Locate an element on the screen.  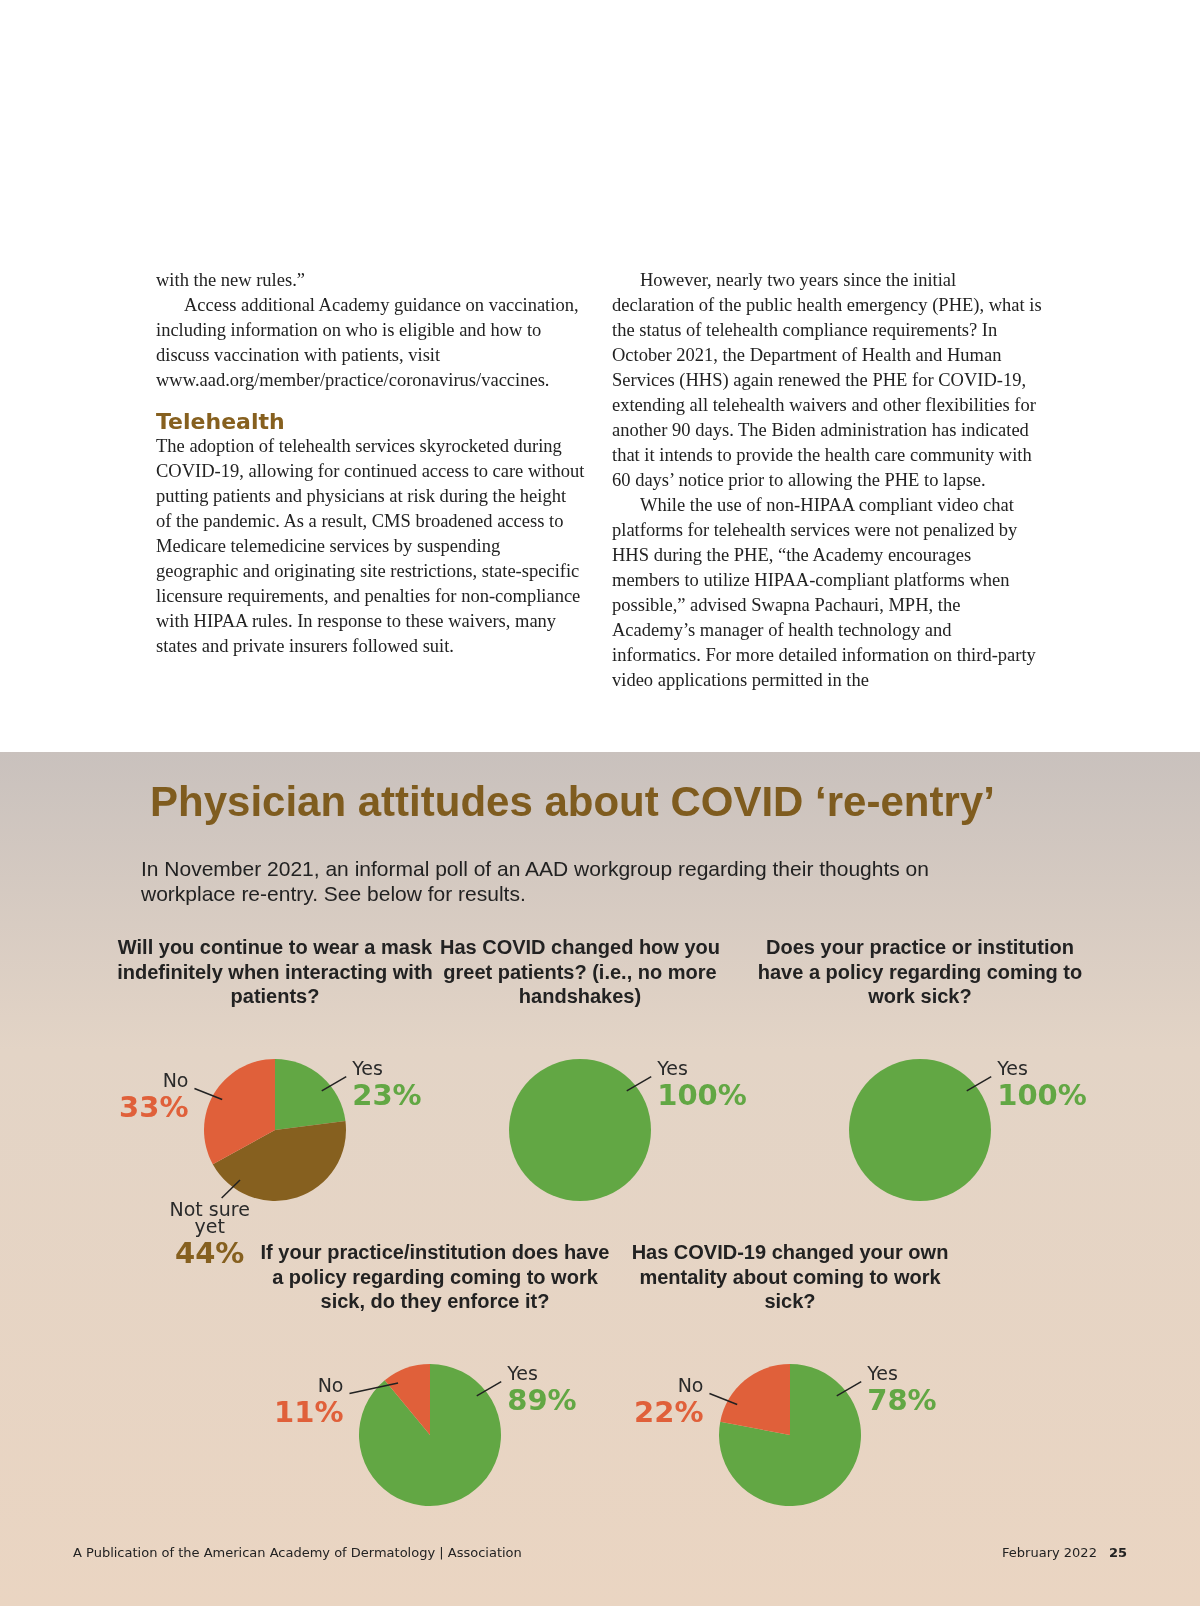
text: The adoption of telehealth services skyrocketed during COVID-19, allowing for continued access to care without putting patients and physicians at risk during the height of the pandemic. As a result, CMS broadened access to Medicare telemedicine services by suspending geographic and originating site restrictions, state-specific licensure requirements, and penalties for non-compliance with HIPAA rules. In response to these waivers, many states and private insurers followed suit. is located at coordinates (370, 546).